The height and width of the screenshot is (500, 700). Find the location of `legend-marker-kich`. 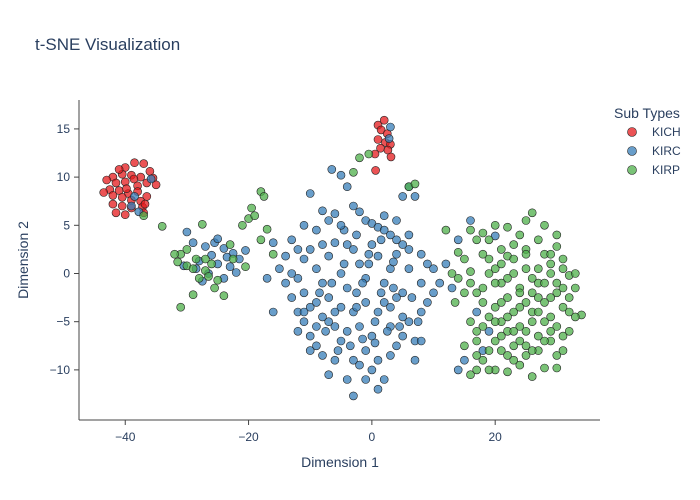

legend-marker-kich is located at coordinates (632, 132).